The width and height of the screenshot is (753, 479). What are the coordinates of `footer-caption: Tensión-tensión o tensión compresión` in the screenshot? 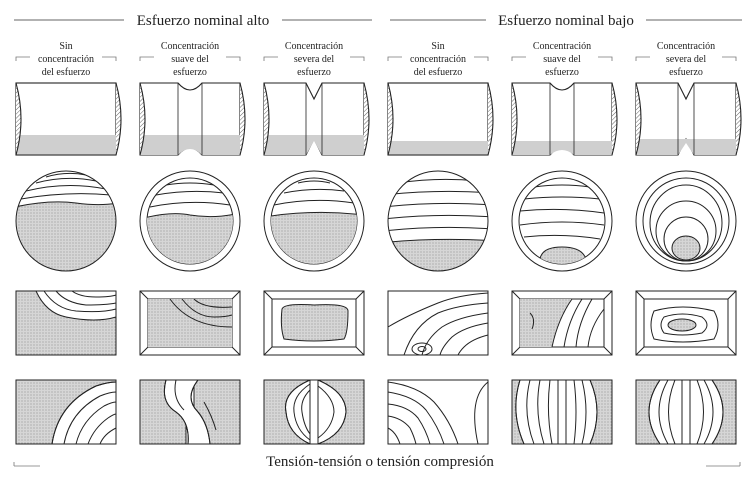 It's located at (377, 462).